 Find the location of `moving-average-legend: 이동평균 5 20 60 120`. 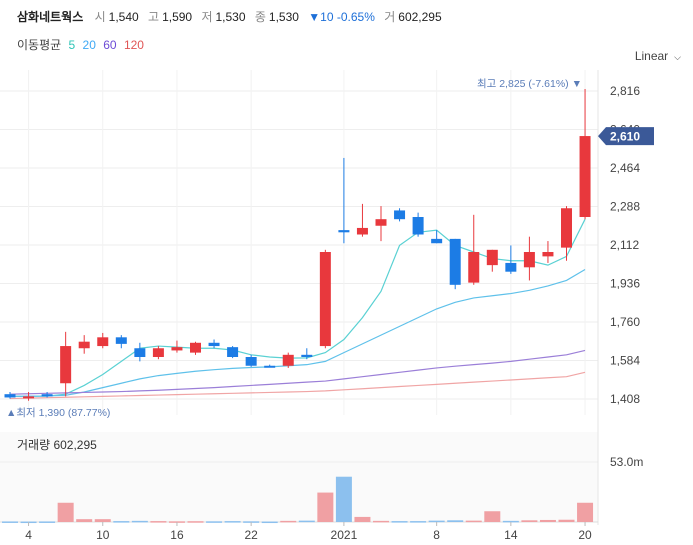

moving-average-legend: 이동평균 5 20 60 120 is located at coordinates (82, 44).